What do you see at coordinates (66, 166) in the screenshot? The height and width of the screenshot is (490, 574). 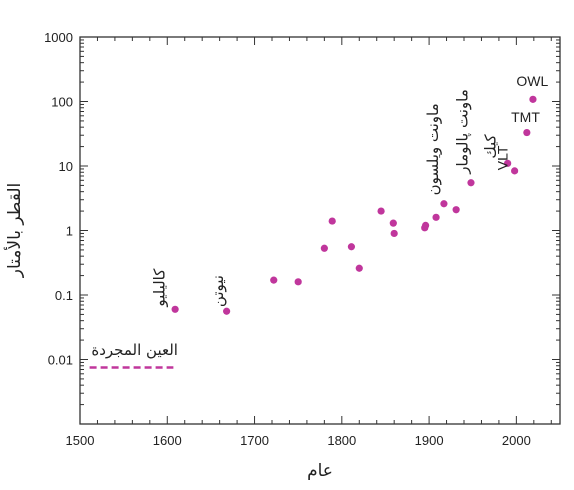 I see `y-tick-label: 10` at bounding box center [66, 166].